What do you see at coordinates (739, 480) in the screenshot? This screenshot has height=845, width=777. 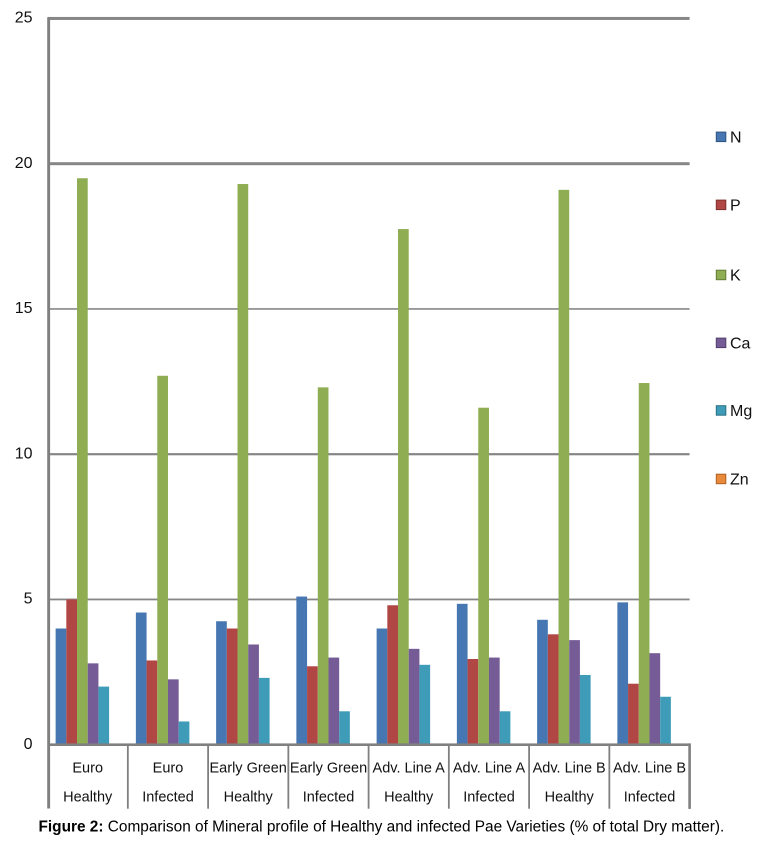 I see `svg-text: Zn` at bounding box center [739, 480].